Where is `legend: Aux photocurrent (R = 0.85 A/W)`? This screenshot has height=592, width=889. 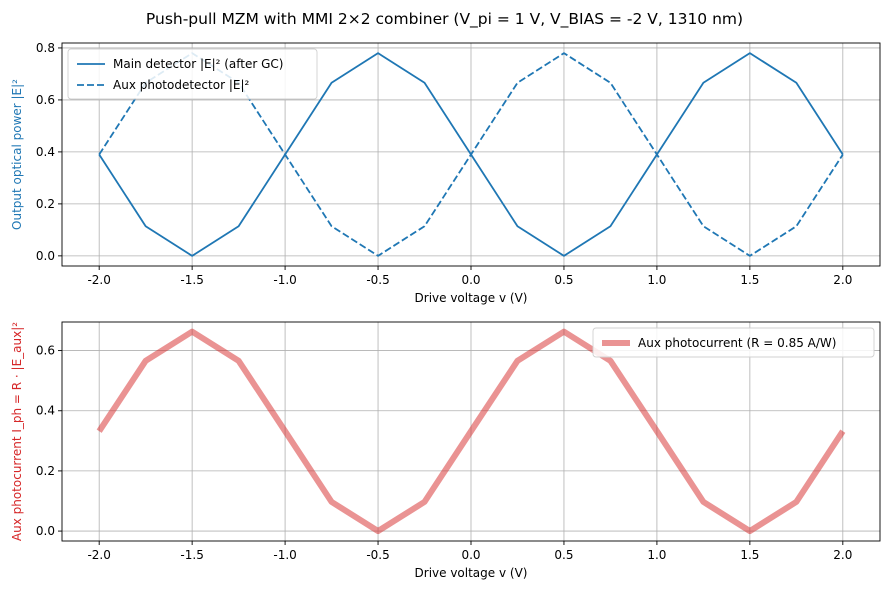
legend: Aux photocurrent (R = 0.85 A/W) is located at coordinates (733, 342).